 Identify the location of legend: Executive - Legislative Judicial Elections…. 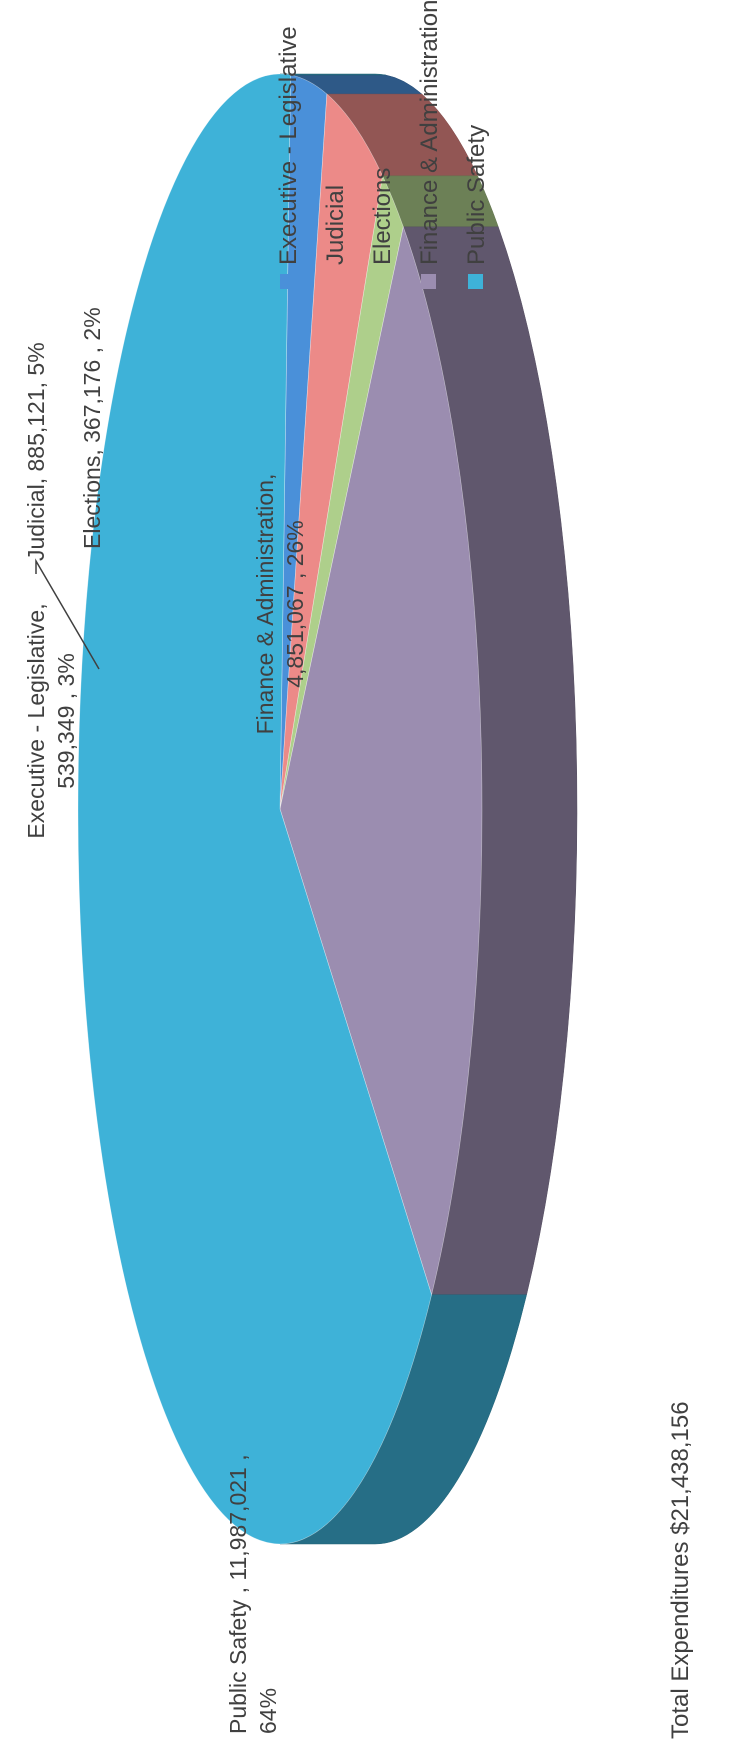
(382, 144).